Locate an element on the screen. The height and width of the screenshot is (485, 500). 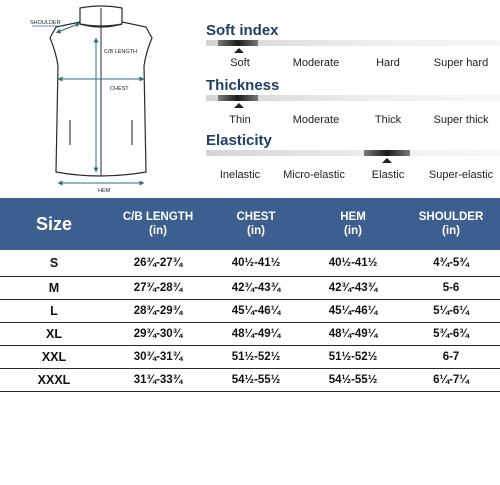
elasticity-option: Inelastic is located at coordinates (240, 175).